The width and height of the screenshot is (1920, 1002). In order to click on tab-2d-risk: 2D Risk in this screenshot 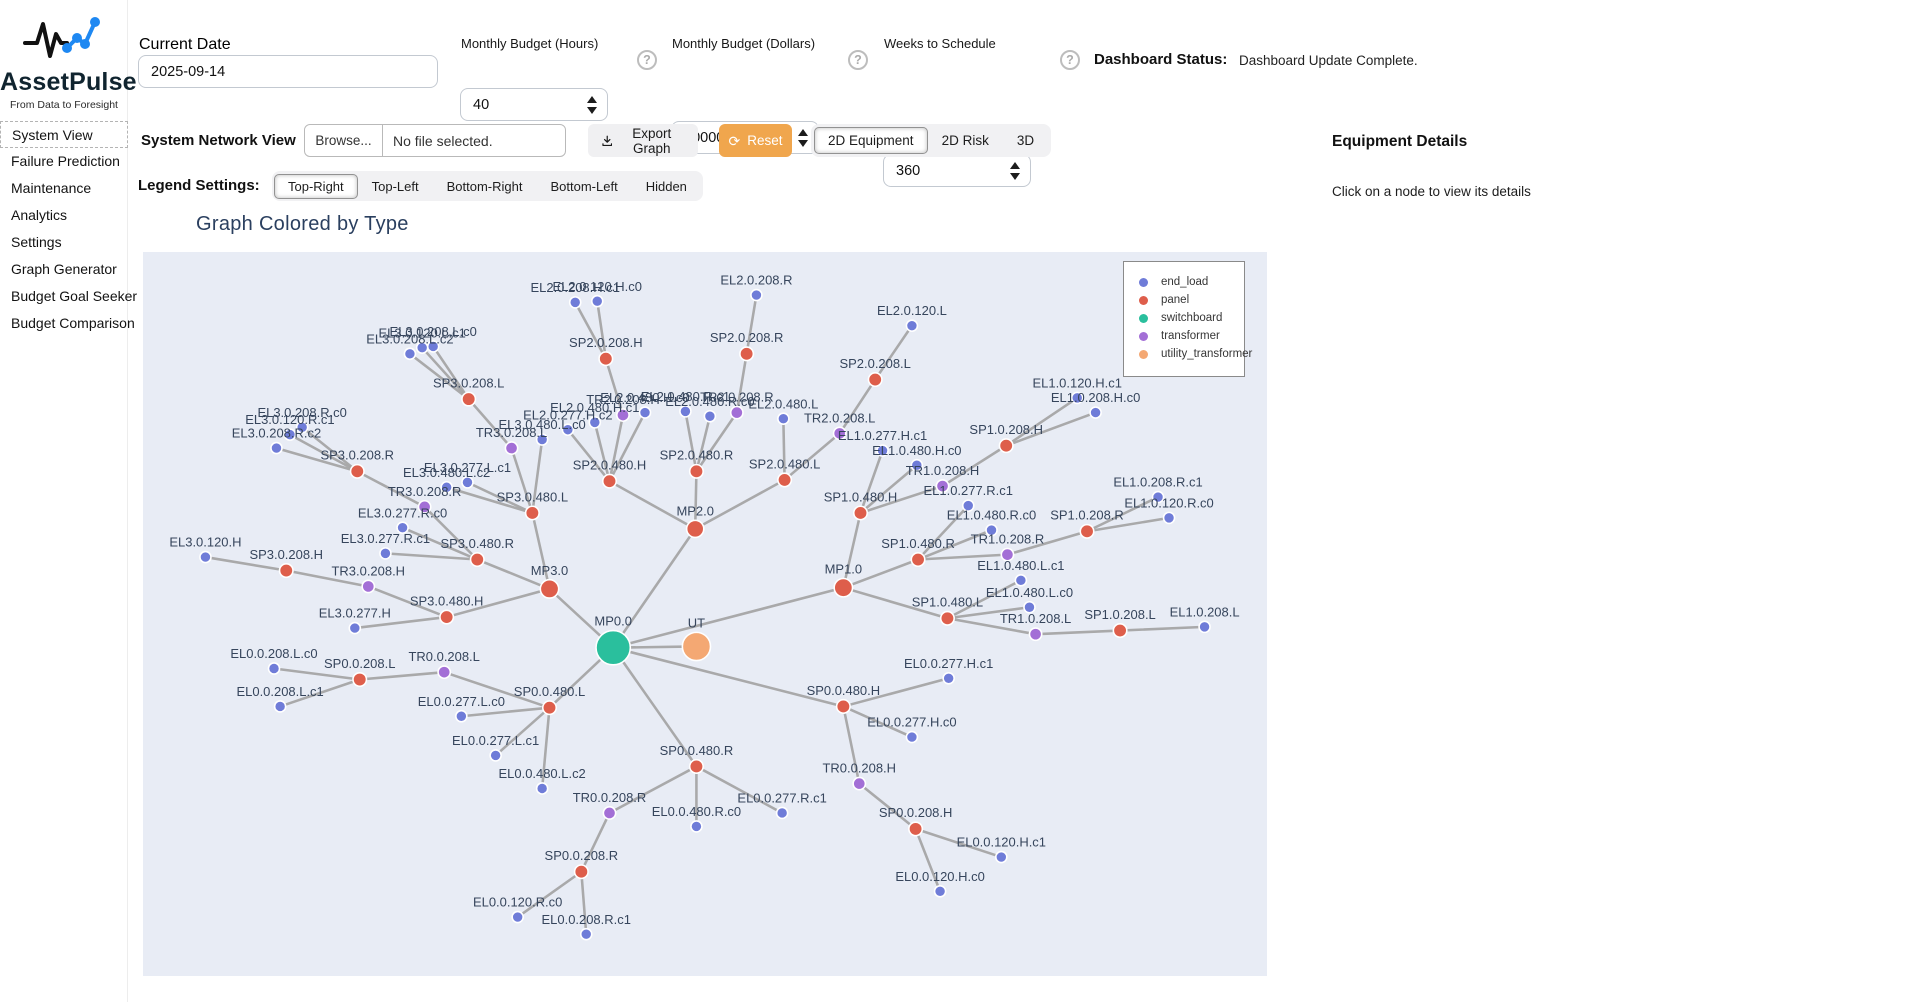, I will do `click(965, 140)`.